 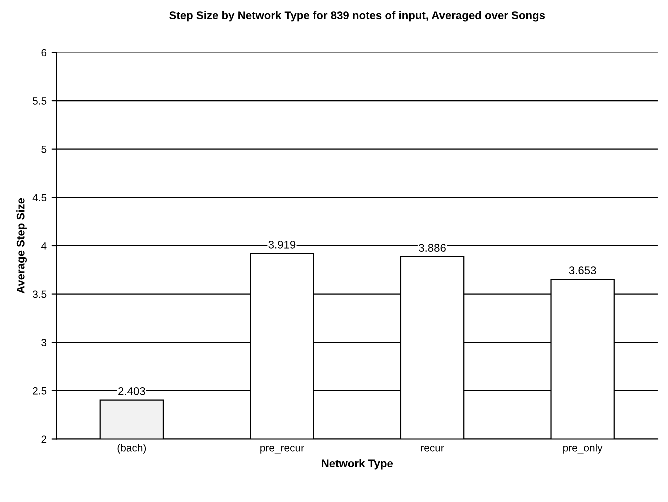 What do you see at coordinates (132, 449) in the screenshot?
I see `x-tick-label: (bach)` at bounding box center [132, 449].